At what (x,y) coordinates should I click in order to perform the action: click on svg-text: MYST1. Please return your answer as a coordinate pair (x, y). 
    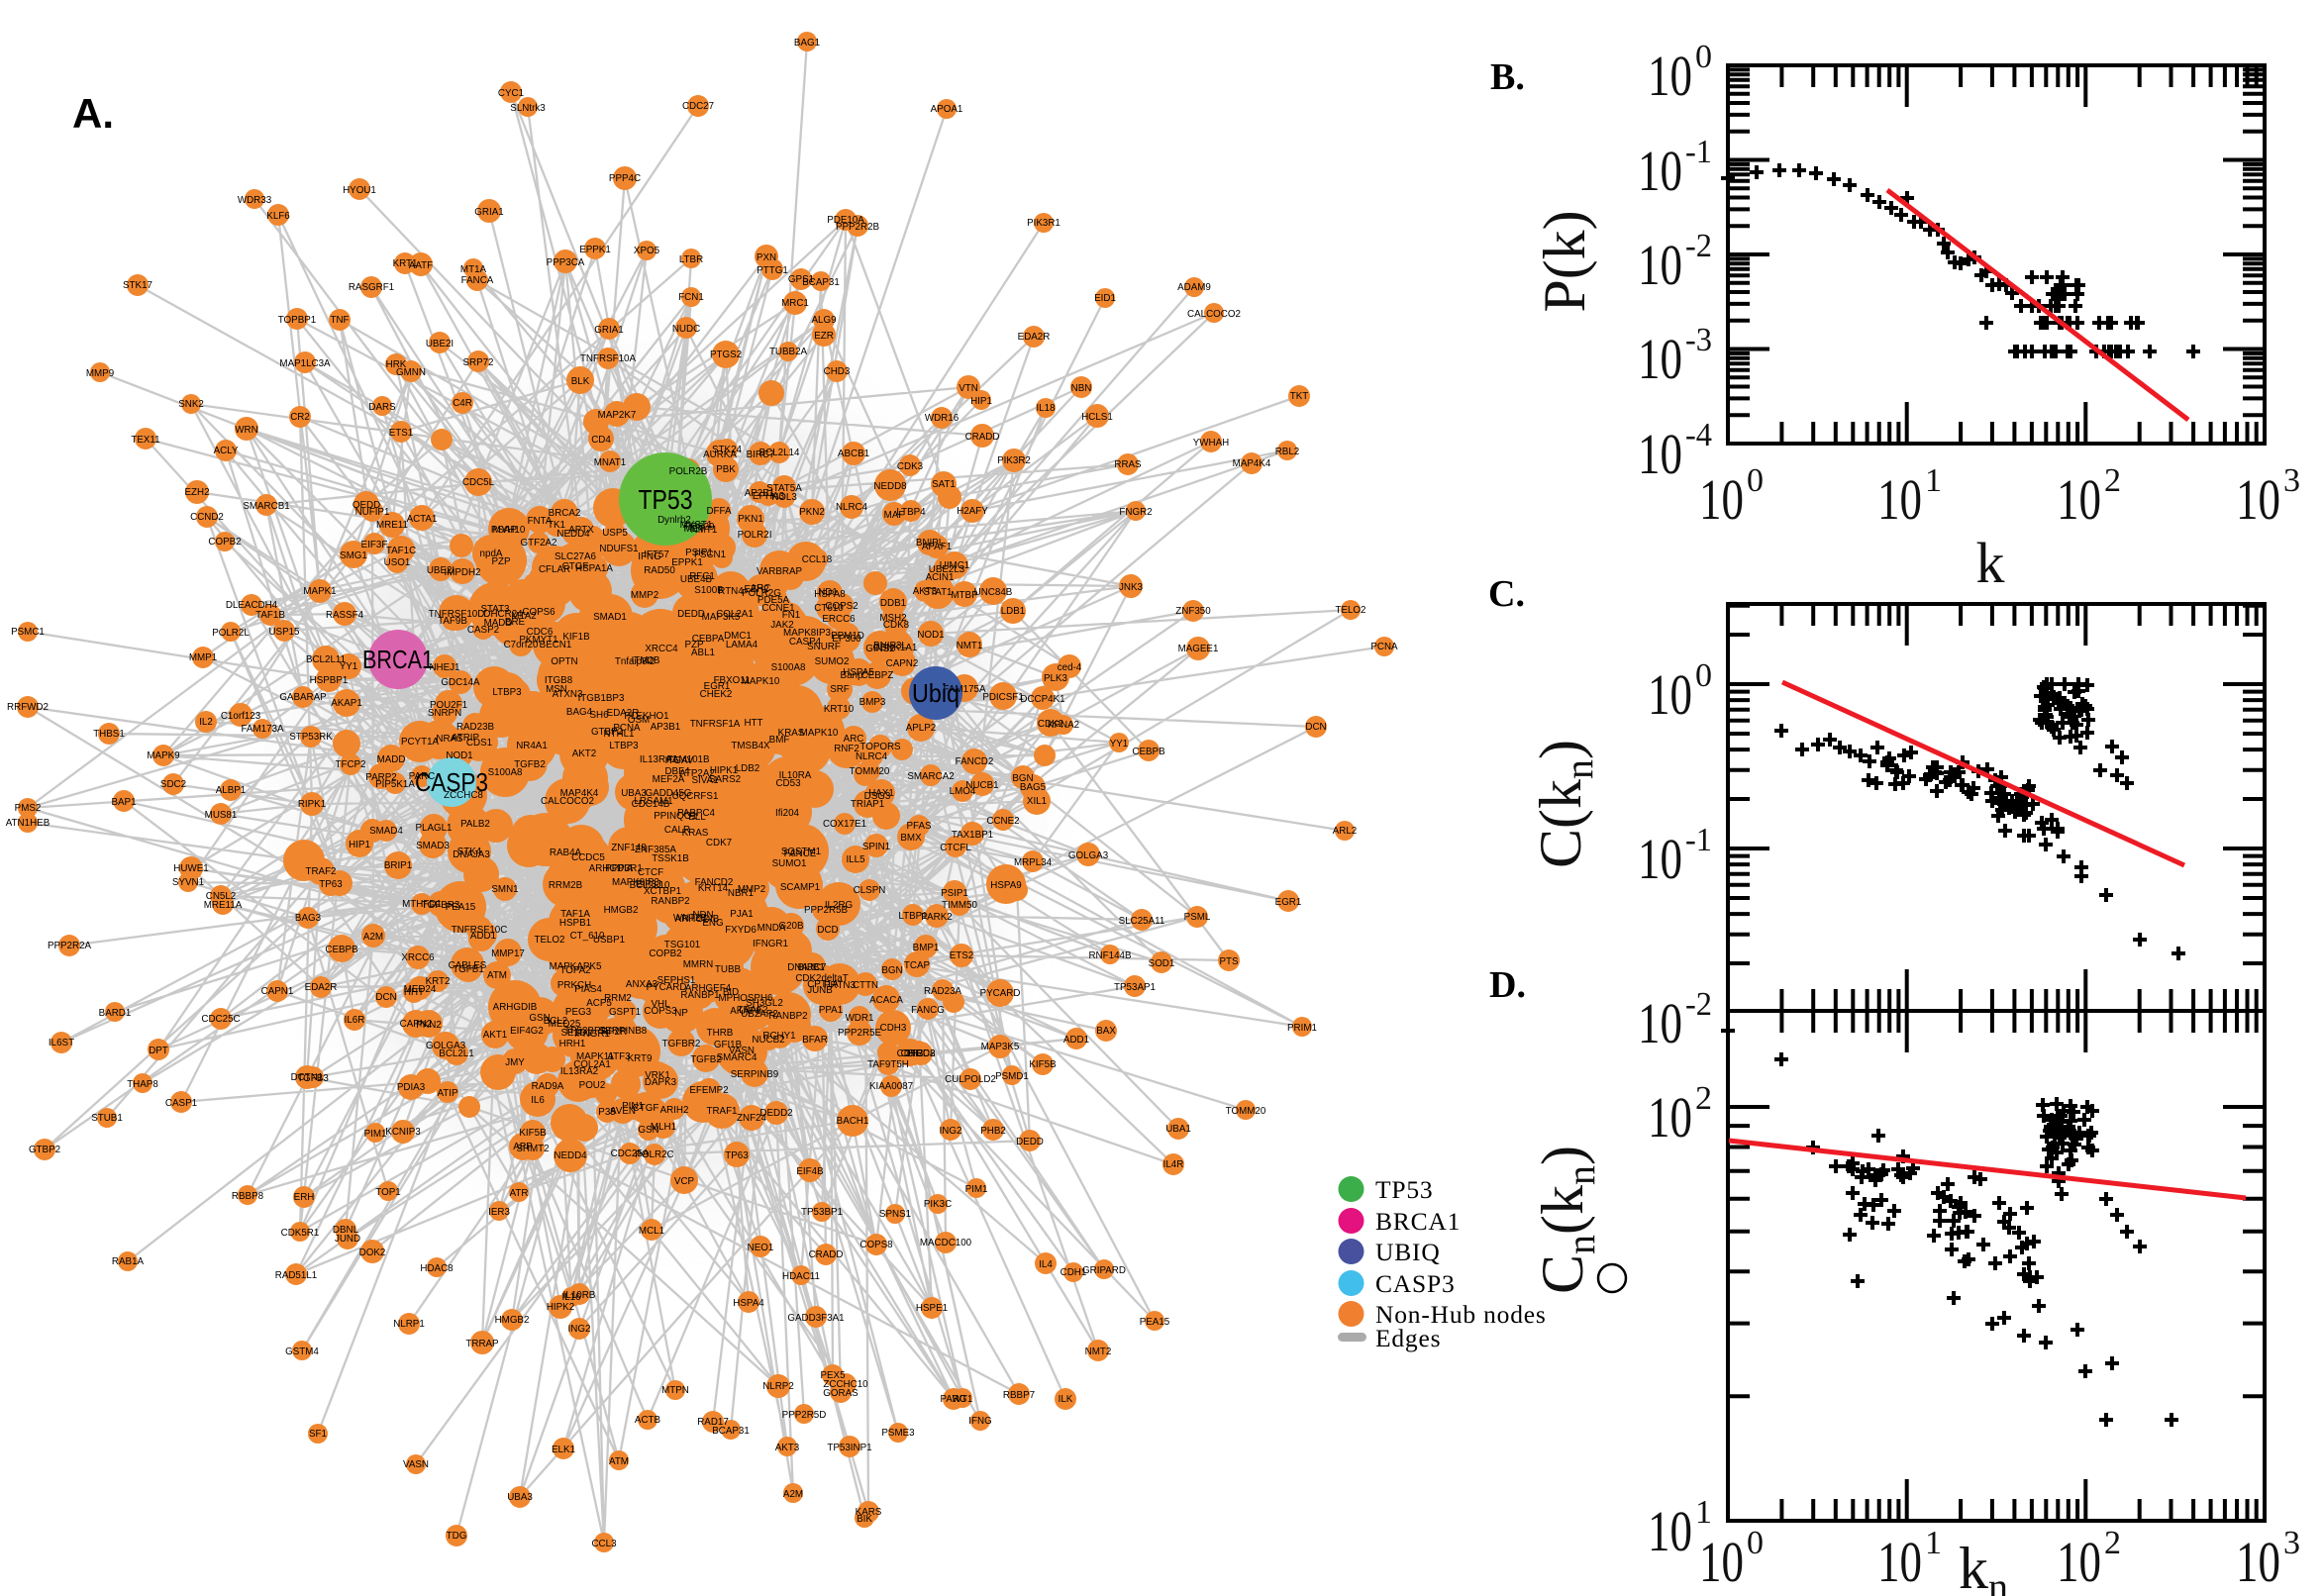
    Looking at the image, I should click on (696, 525).